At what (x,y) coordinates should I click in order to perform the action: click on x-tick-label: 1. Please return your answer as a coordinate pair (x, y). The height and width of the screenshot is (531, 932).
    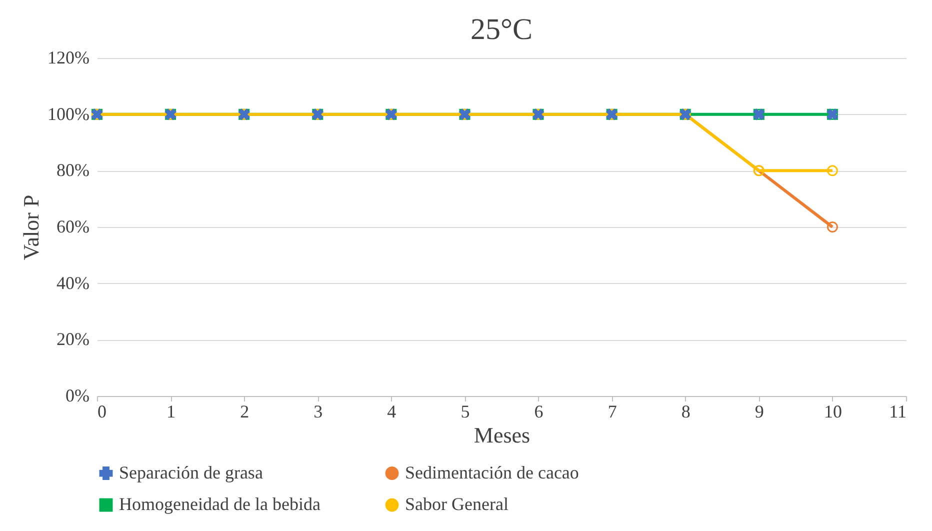
    Looking at the image, I should click on (171, 412).